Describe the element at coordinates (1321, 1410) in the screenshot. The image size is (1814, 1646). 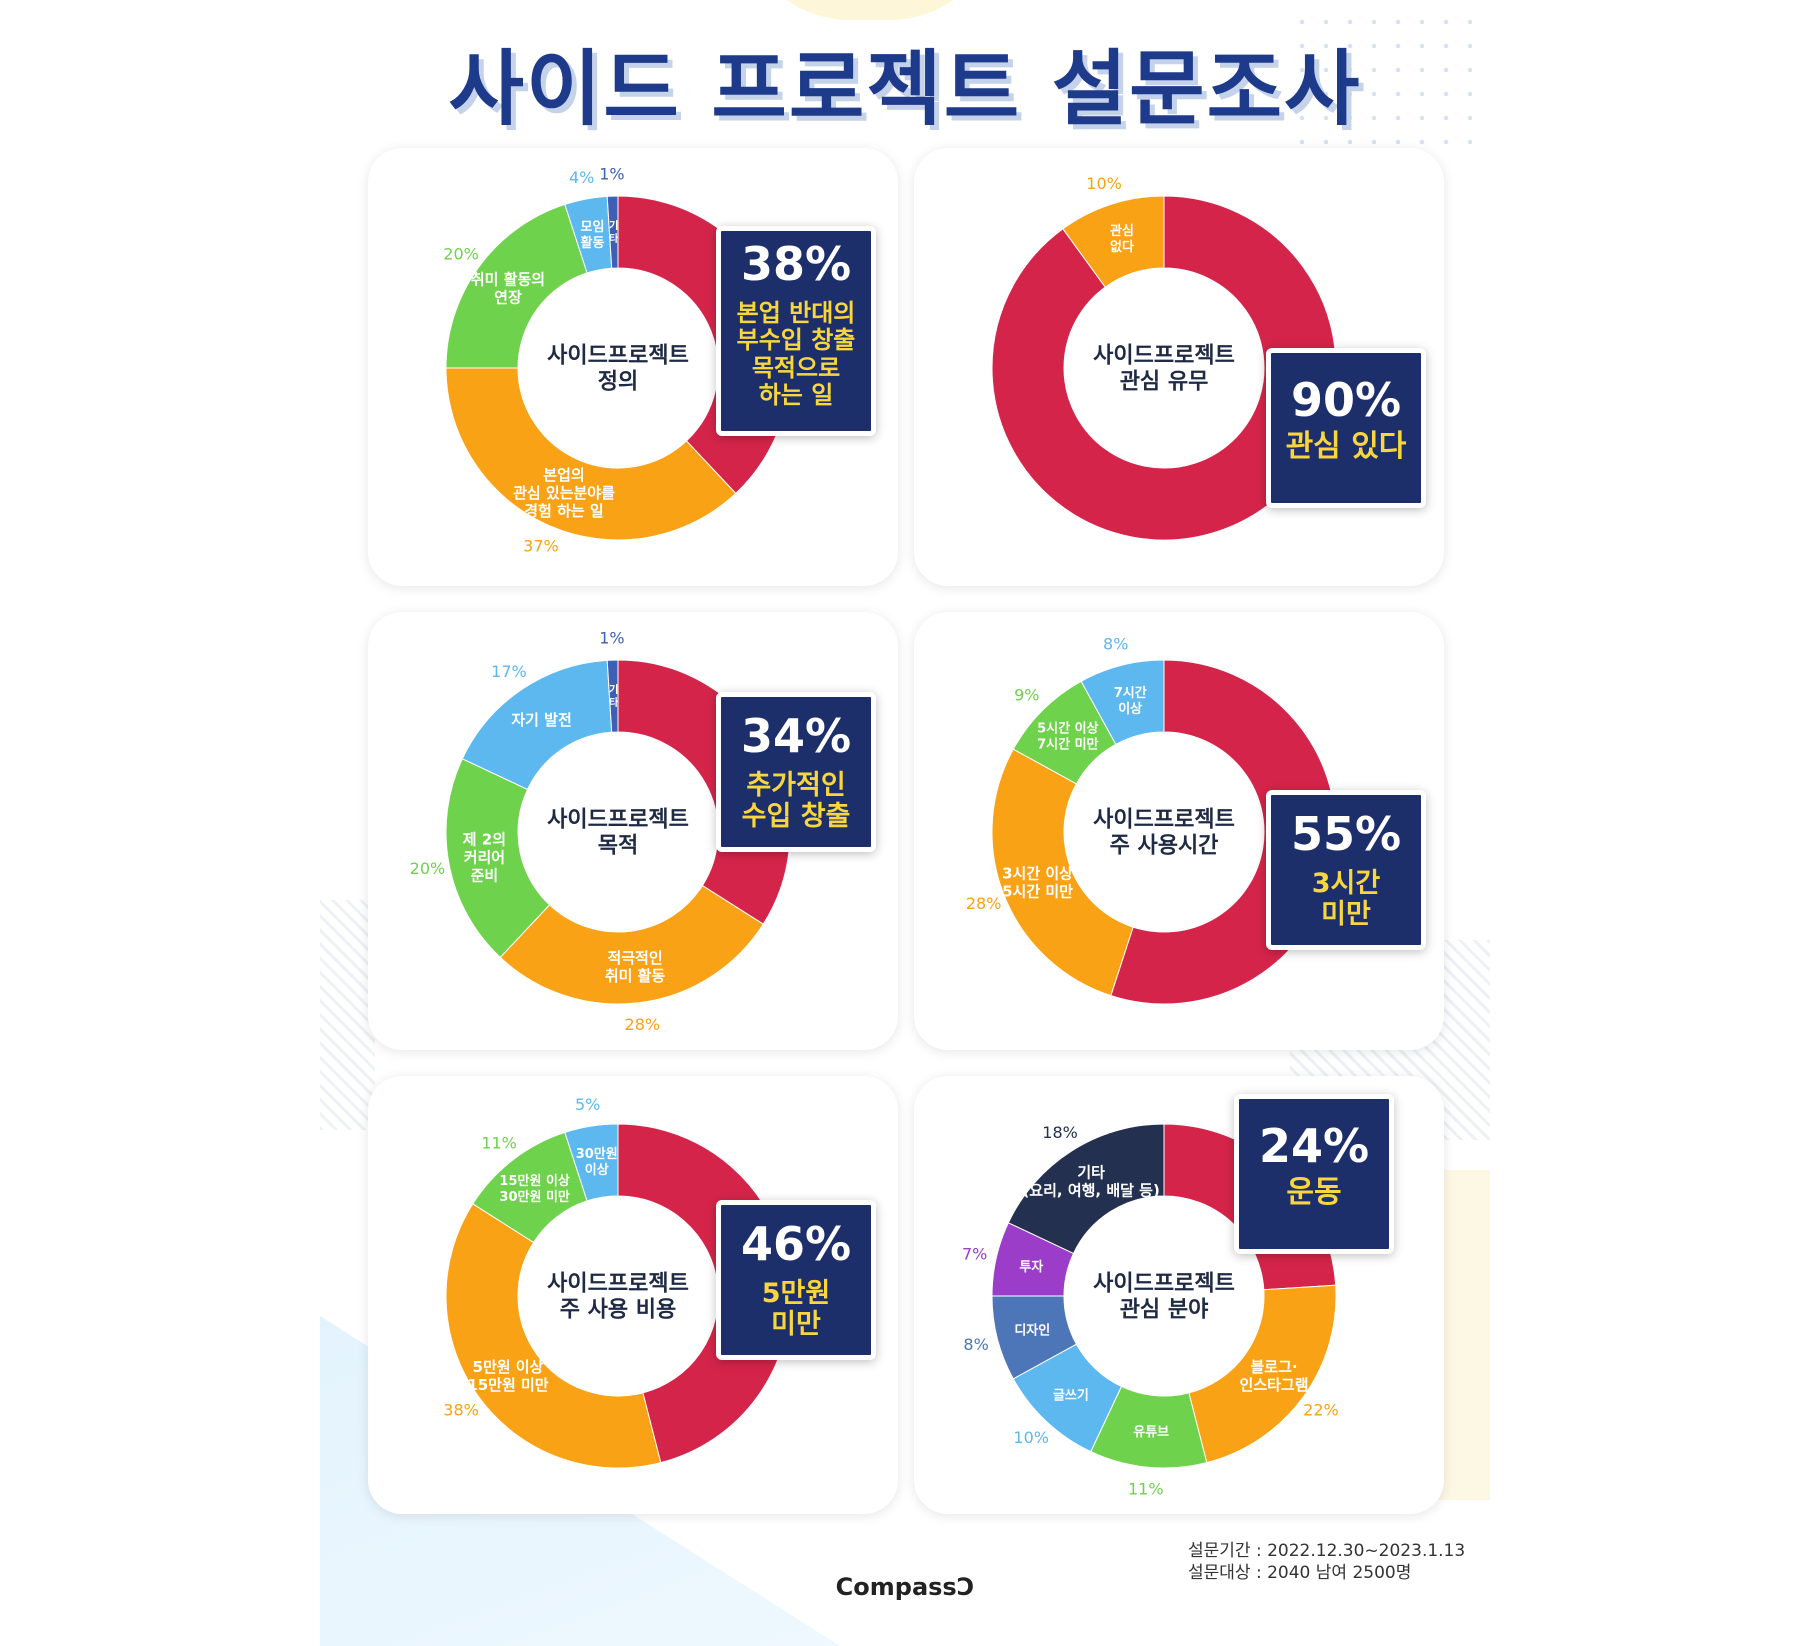
I see `slice-pct-label: 22%` at that location.